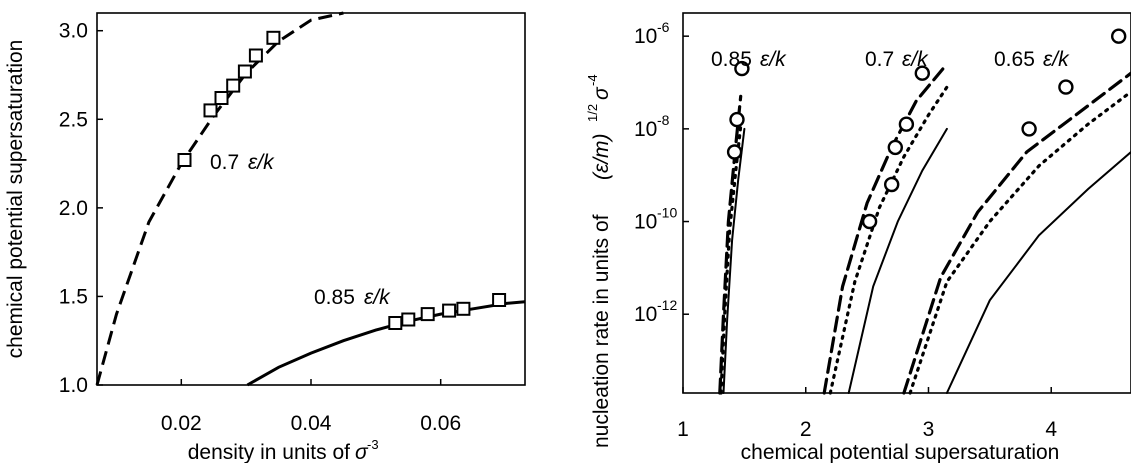  Describe the element at coordinates (601, 93) in the screenshot. I see `svg-text: σ` at that location.